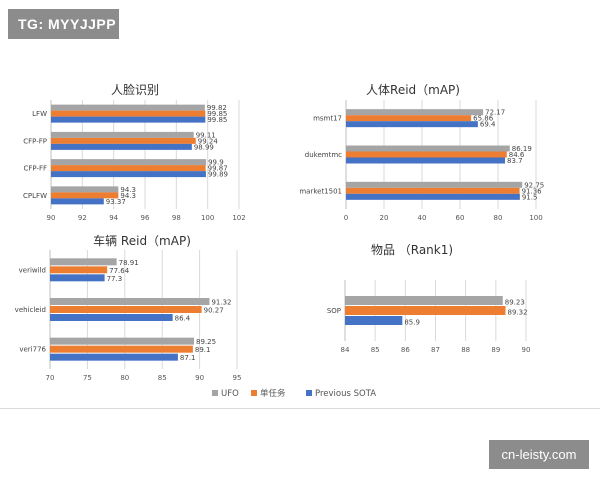 The image size is (600, 480). What do you see at coordinates (176, 218) in the screenshot?
I see `x-tick-label: 98` at bounding box center [176, 218].